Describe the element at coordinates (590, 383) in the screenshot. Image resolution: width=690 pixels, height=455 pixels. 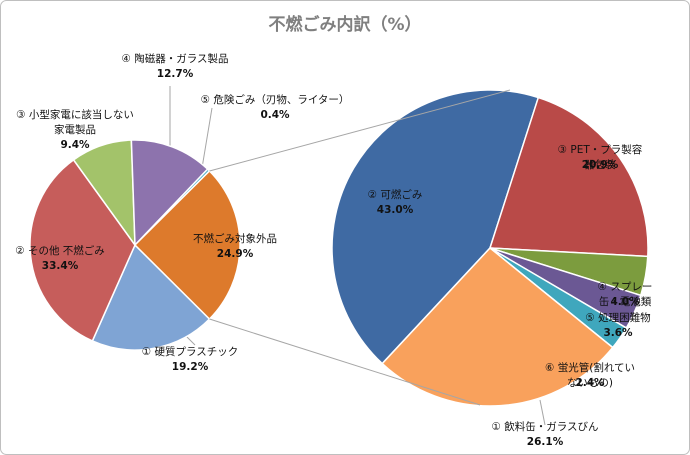
I see `value-label: 2.4%` at that location.